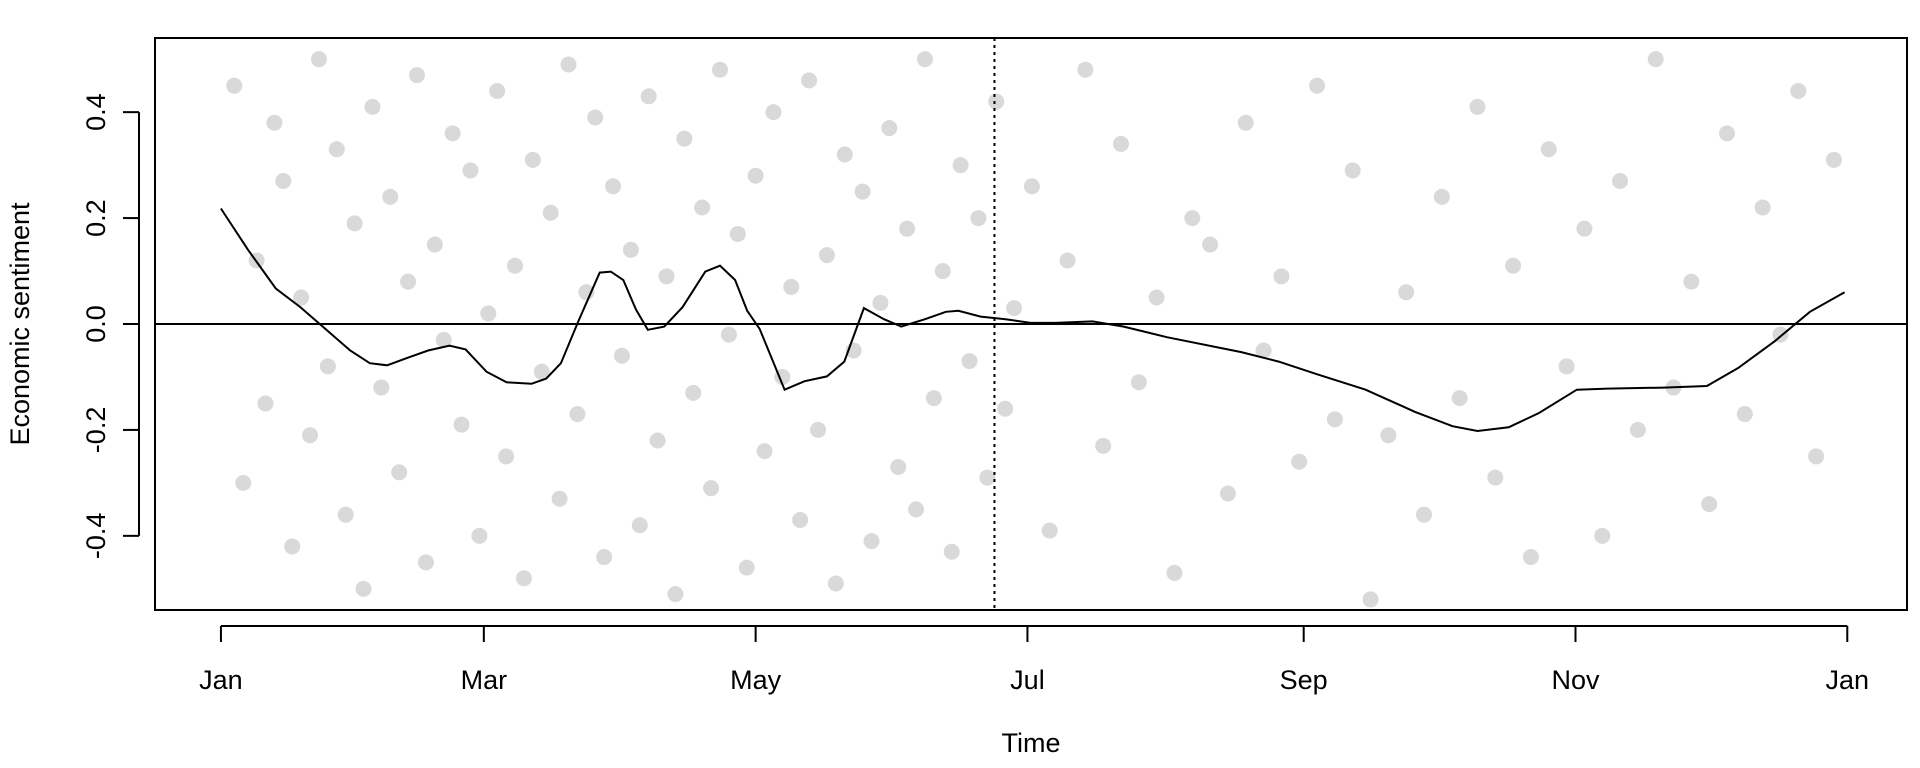 The image size is (1920, 768). Describe the element at coordinates (96, 112) in the screenshot. I see `y-tick-label: 0.4` at that location.